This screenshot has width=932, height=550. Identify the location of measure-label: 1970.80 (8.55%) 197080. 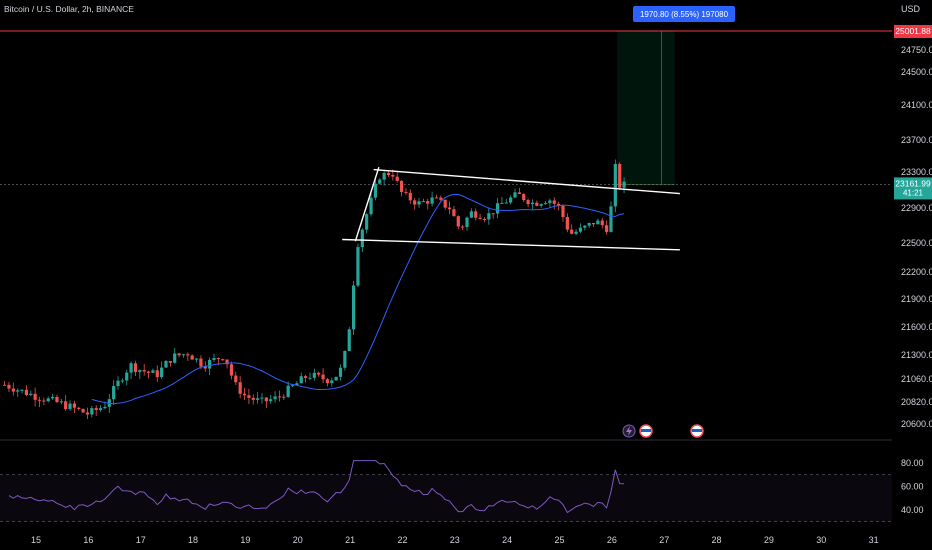
(684, 14).